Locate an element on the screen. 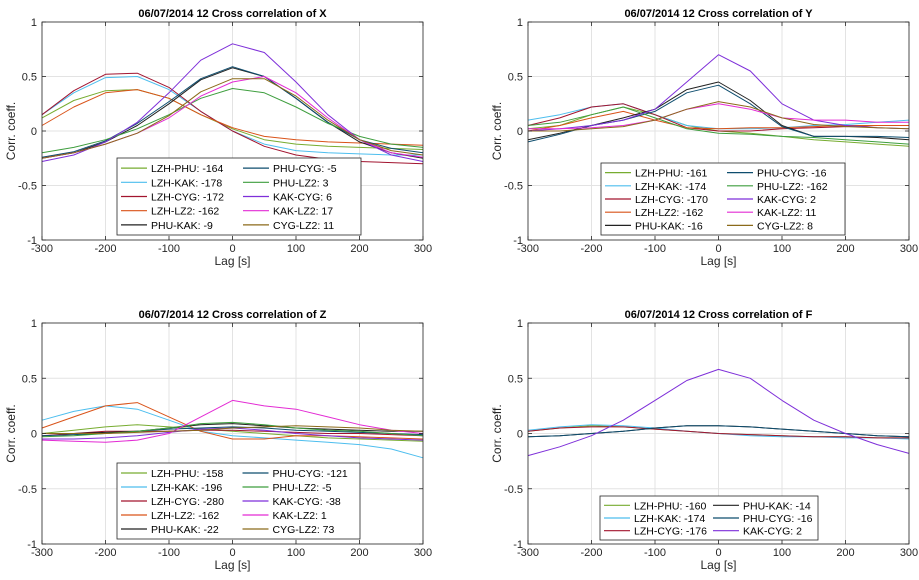 The width and height of the screenshot is (919, 580). legend-entry-label: KAK-LZ2: 17 is located at coordinates (303, 212).